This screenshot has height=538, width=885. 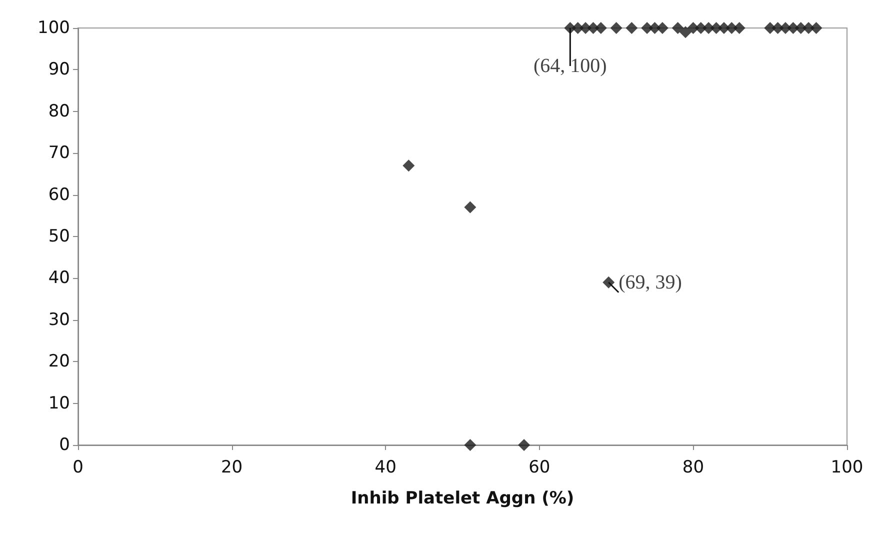 I want to click on y-tick-label: 60, so click(x=59, y=194).